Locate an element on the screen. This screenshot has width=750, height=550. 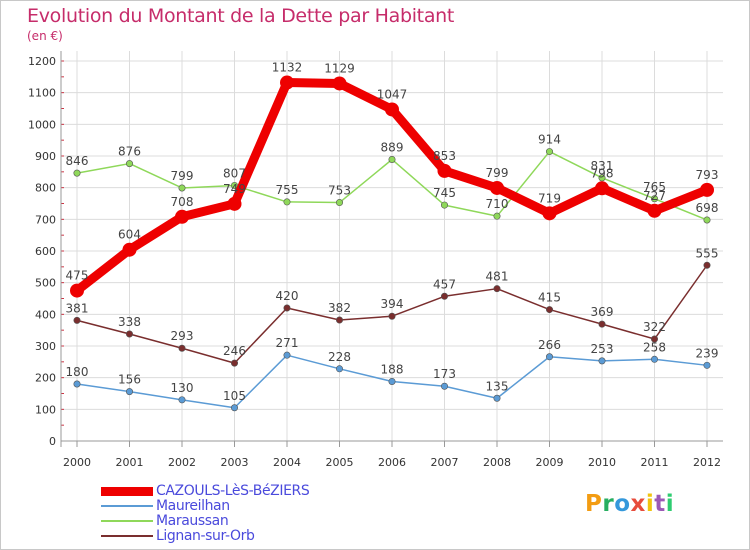
x-tick-label: 2012 is located at coordinates (707, 462).